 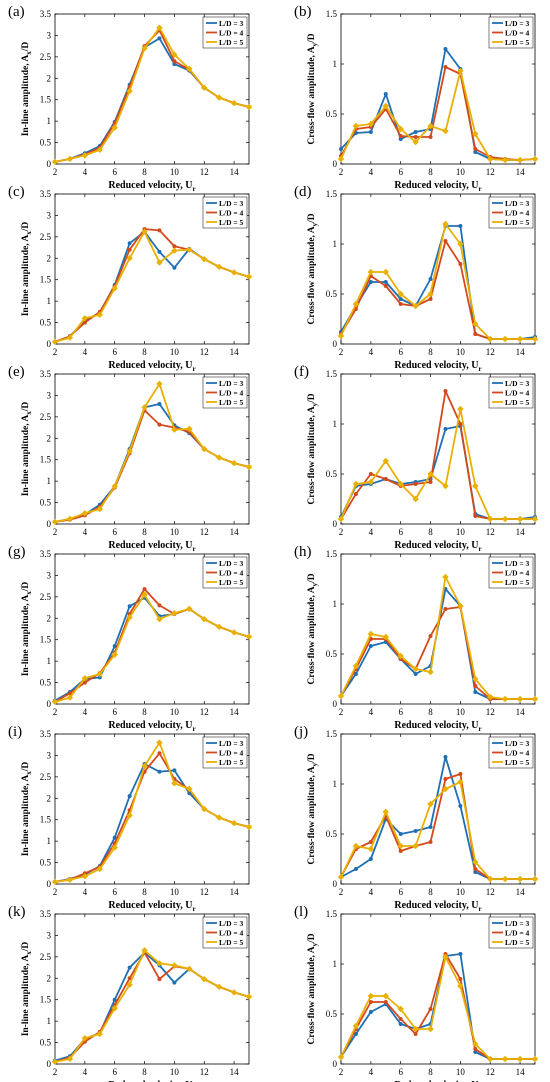 I want to click on y-tick-label: 0.5, so click(x=46, y=143).